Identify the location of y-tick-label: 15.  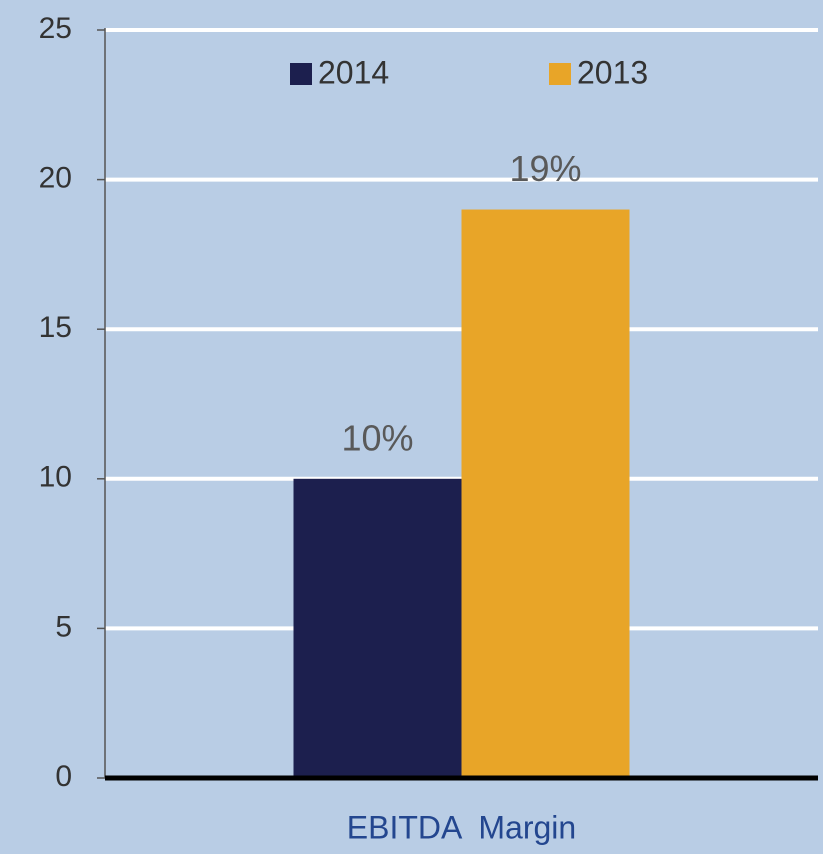
(55, 327).